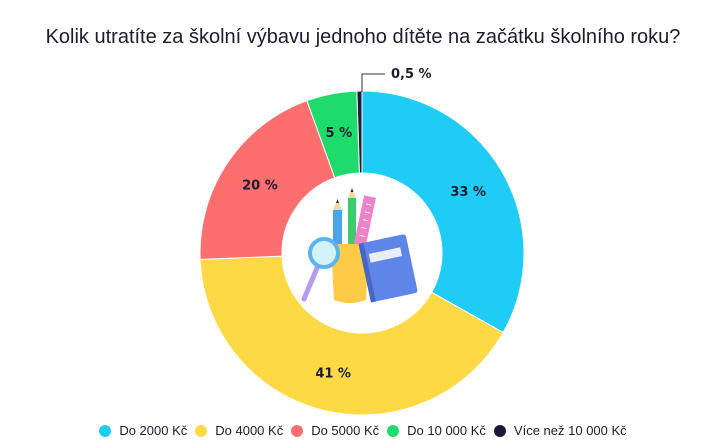 Image resolution: width=726 pixels, height=448 pixels. I want to click on legend-item: Do 4000 Kč, so click(239, 430).